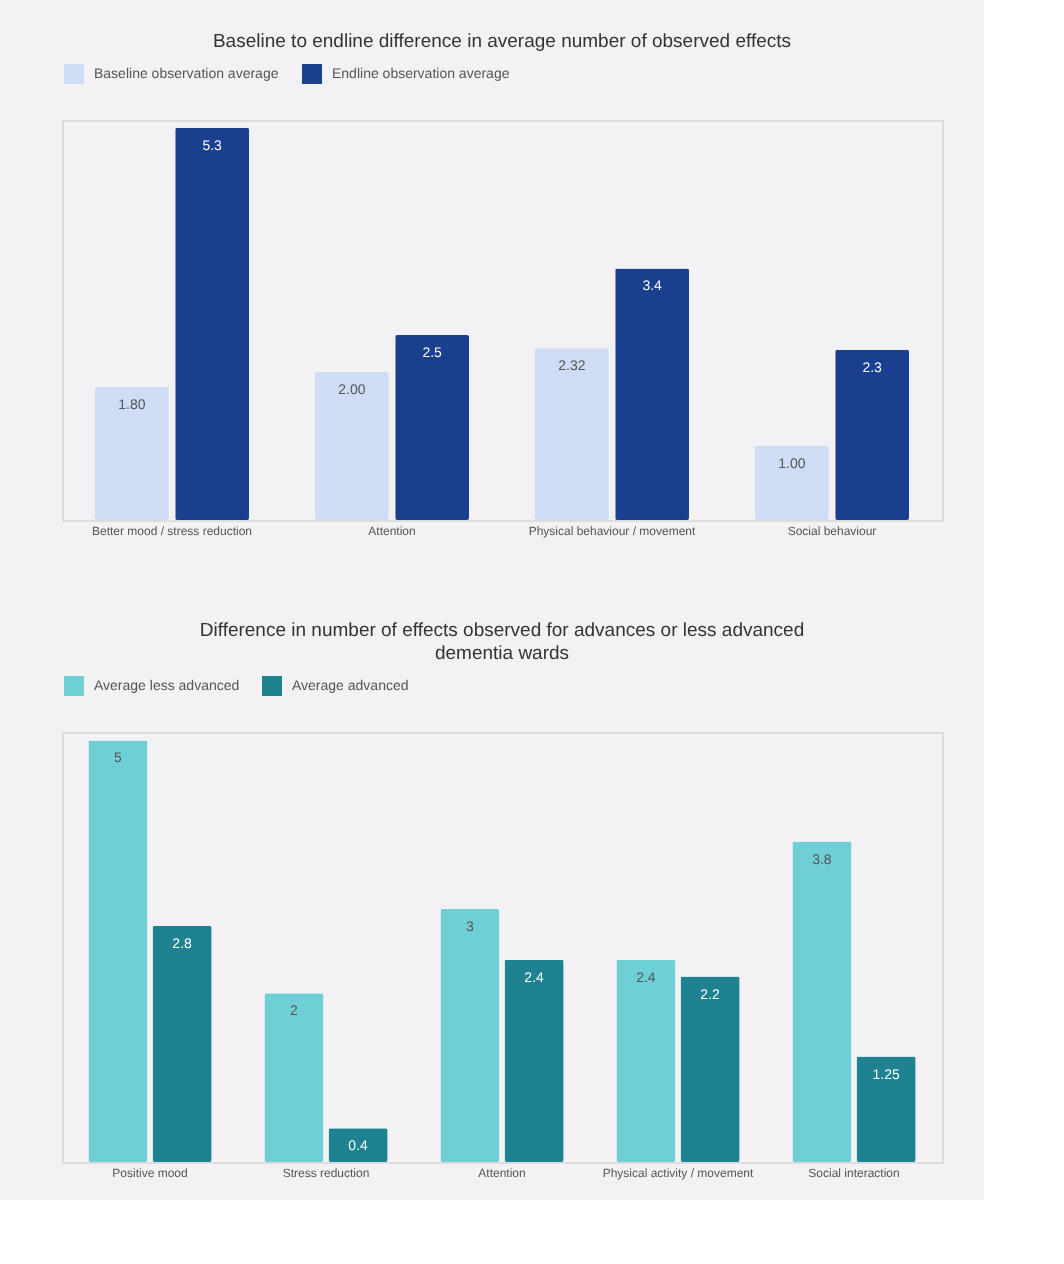 The height and width of the screenshot is (1264, 1064). What do you see at coordinates (502, 642) in the screenshot?
I see `chart-title: Difference in number of effects observed for advances or less advanced dementia wards` at bounding box center [502, 642].